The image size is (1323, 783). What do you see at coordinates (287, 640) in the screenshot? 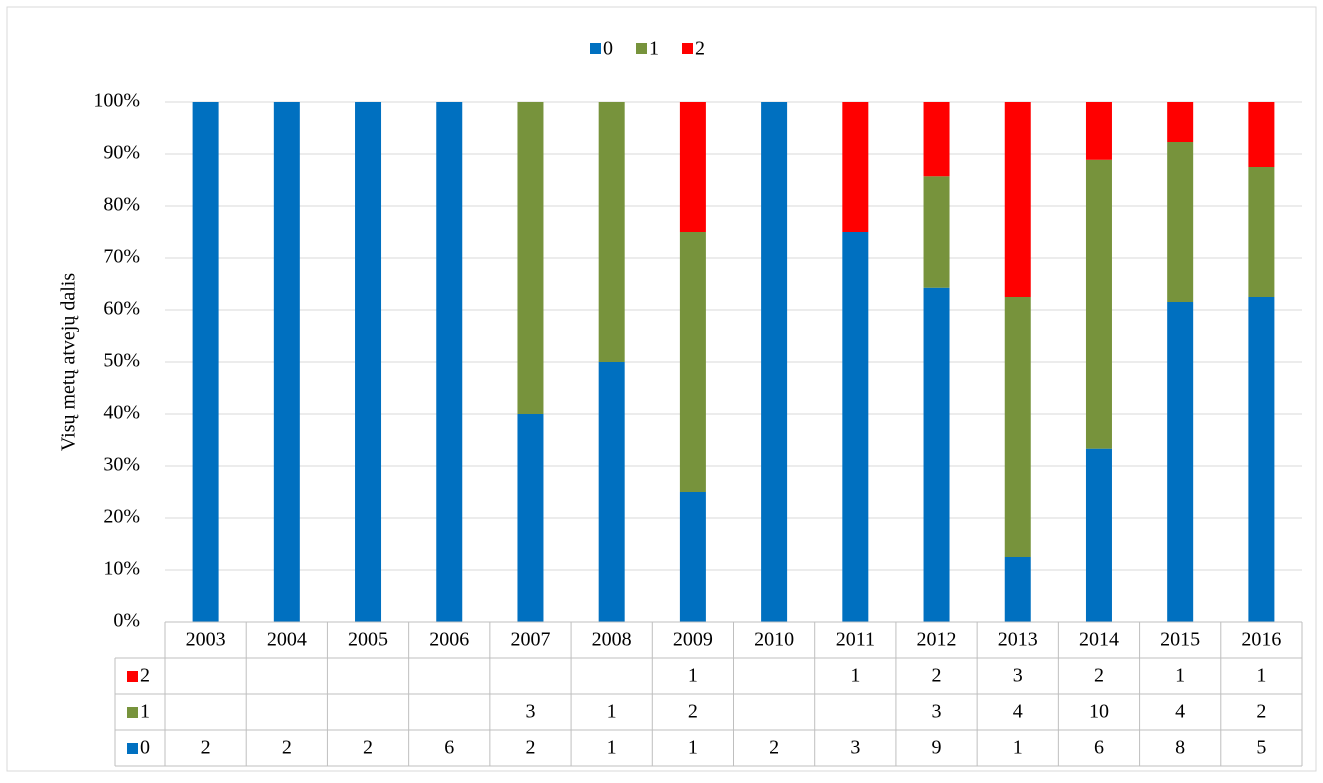
I see `x-tick-label: 2004` at bounding box center [287, 640].